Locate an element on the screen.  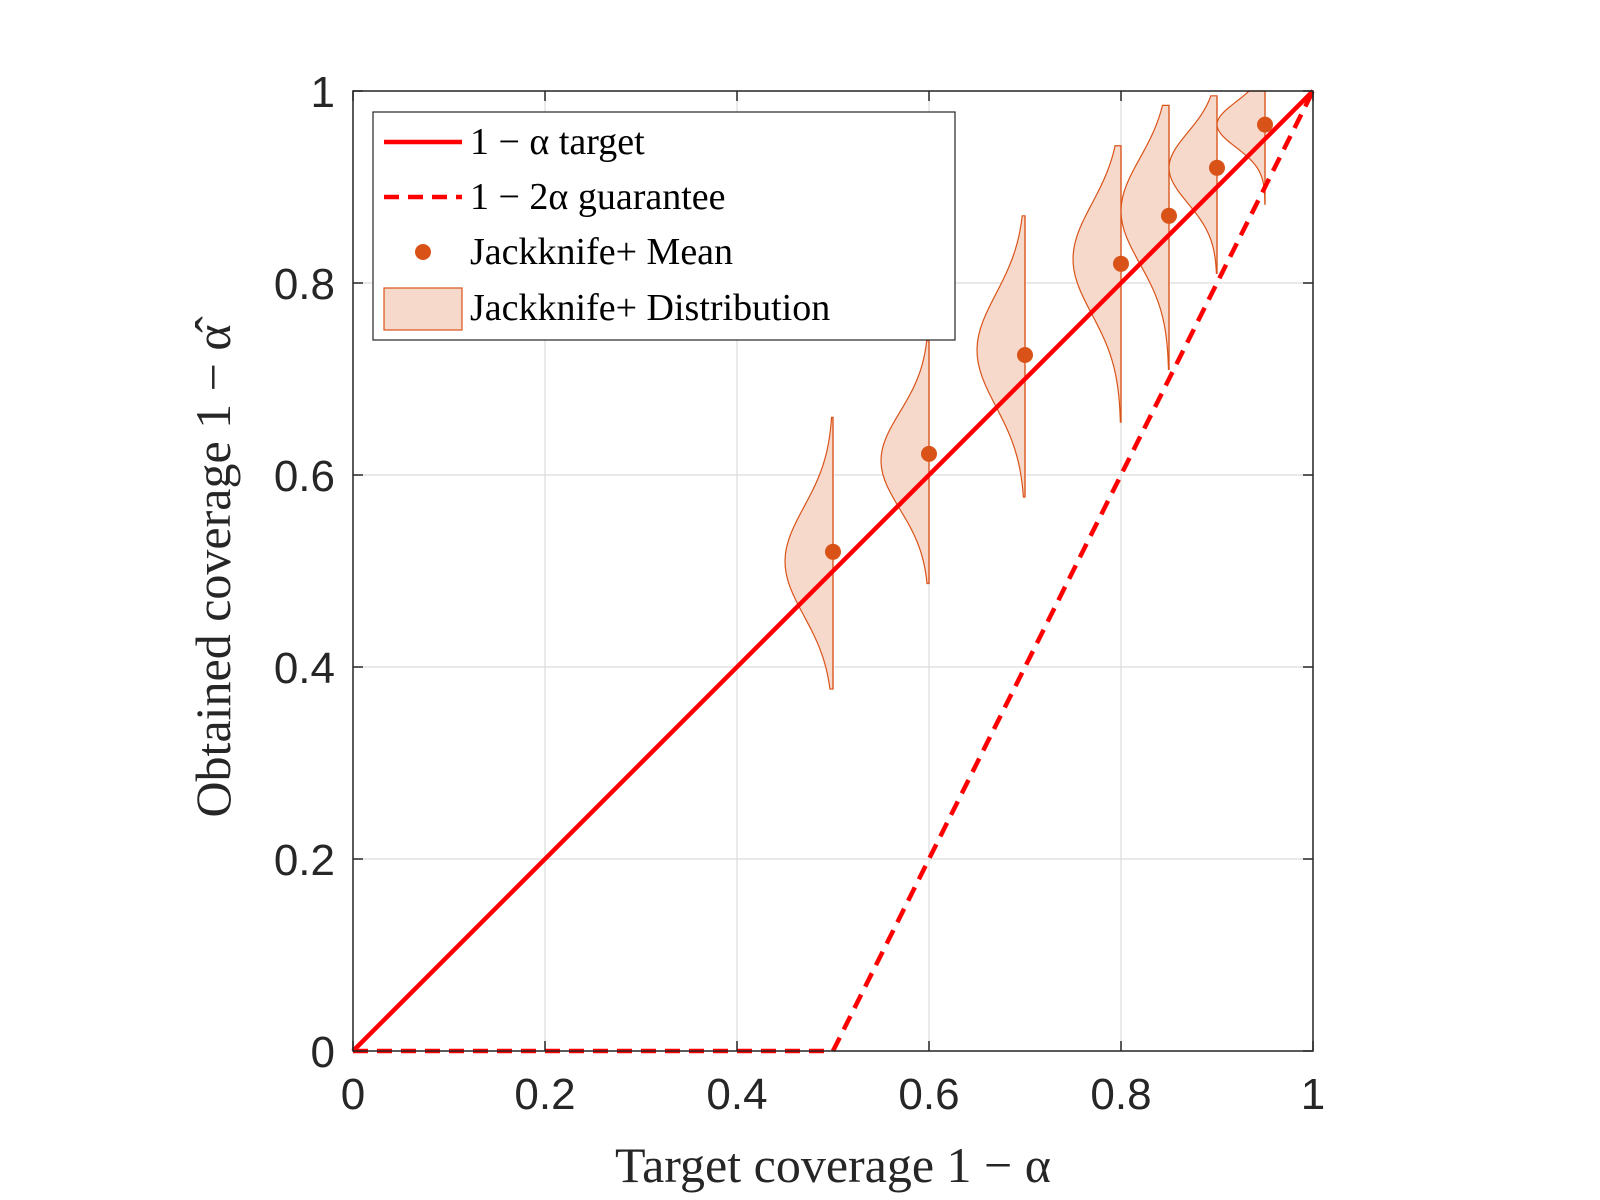
legend-box is located at coordinates (664, 226).